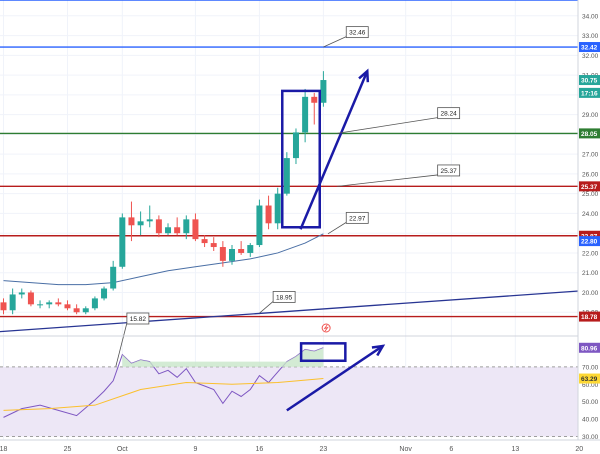 Image resolution: width=600 pixels, height=454 pixels. I want to click on time-tick-label: 16, so click(260, 449).